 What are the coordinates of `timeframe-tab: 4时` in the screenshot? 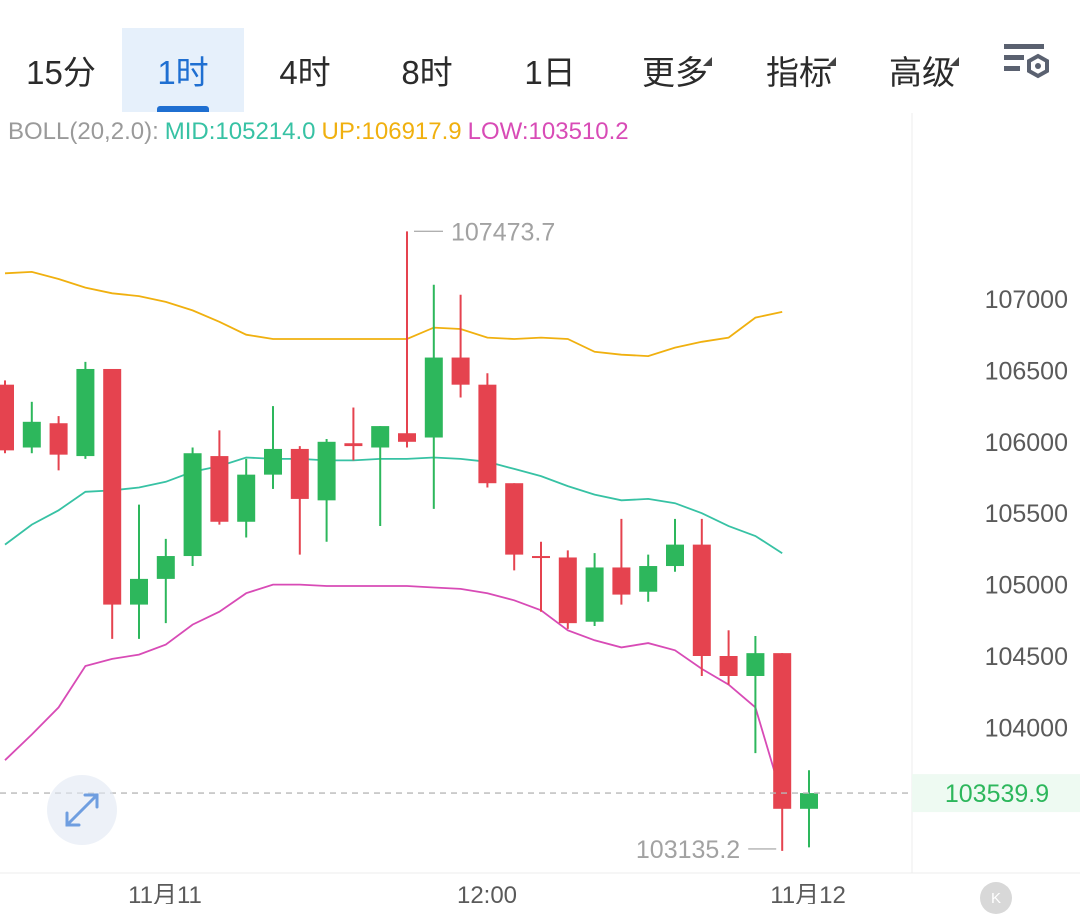 It's located at (305, 70).